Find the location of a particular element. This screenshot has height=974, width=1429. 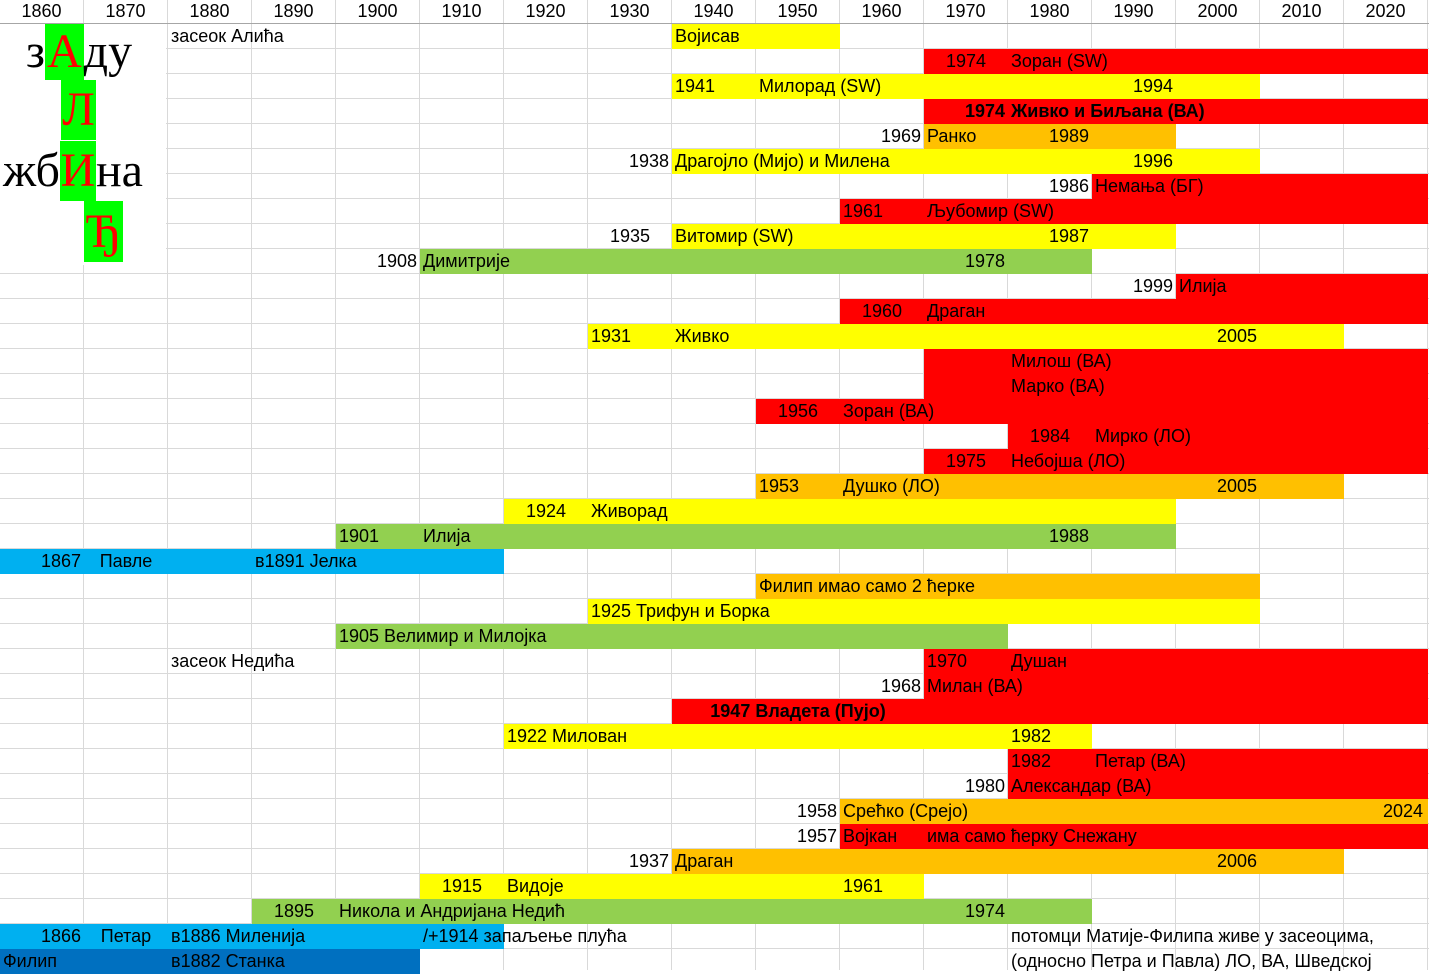

cell-text: 1924 is located at coordinates (546, 511).